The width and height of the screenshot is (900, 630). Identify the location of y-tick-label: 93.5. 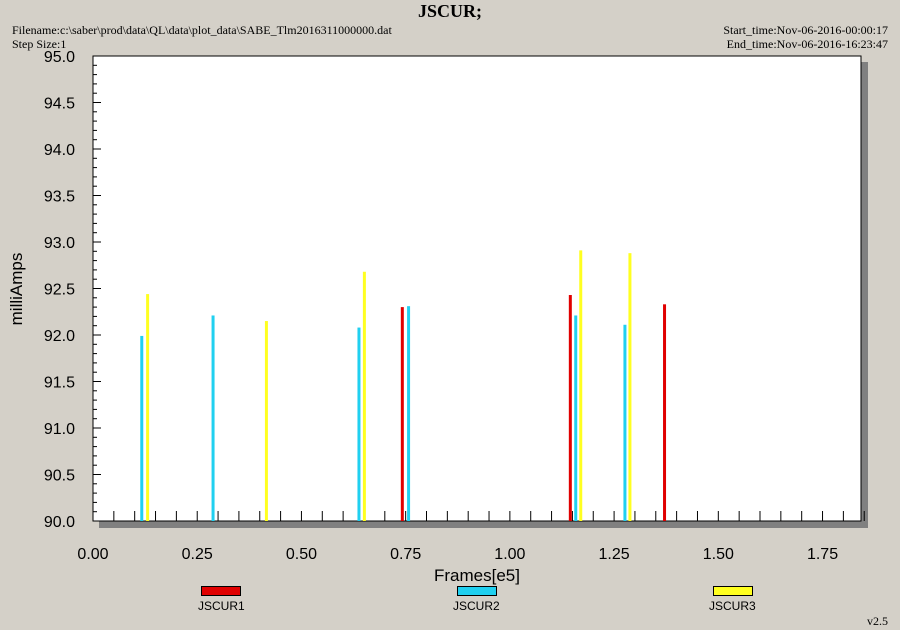
(59, 197).